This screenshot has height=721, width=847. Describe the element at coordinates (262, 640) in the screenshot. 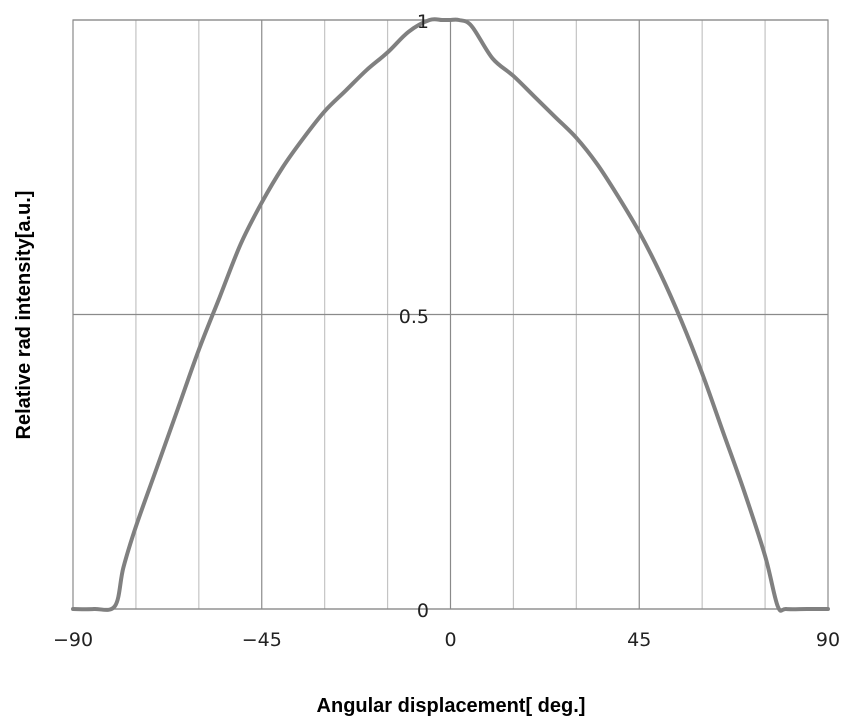

I see `x-tick-label: −45` at that location.